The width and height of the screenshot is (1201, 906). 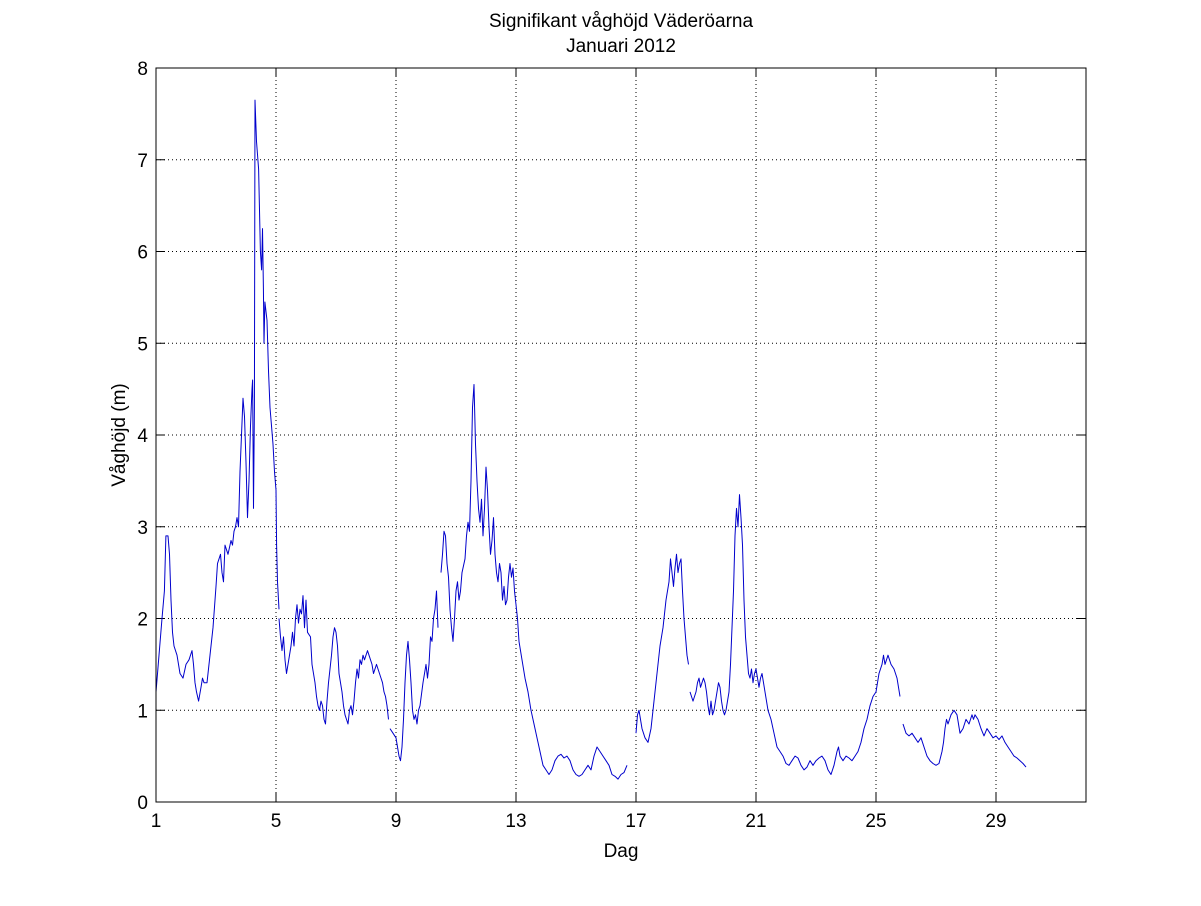 What do you see at coordinates (142, 711) in the screenshot?
I see `y-tick-label: 1` at bounding box center [142, 711].